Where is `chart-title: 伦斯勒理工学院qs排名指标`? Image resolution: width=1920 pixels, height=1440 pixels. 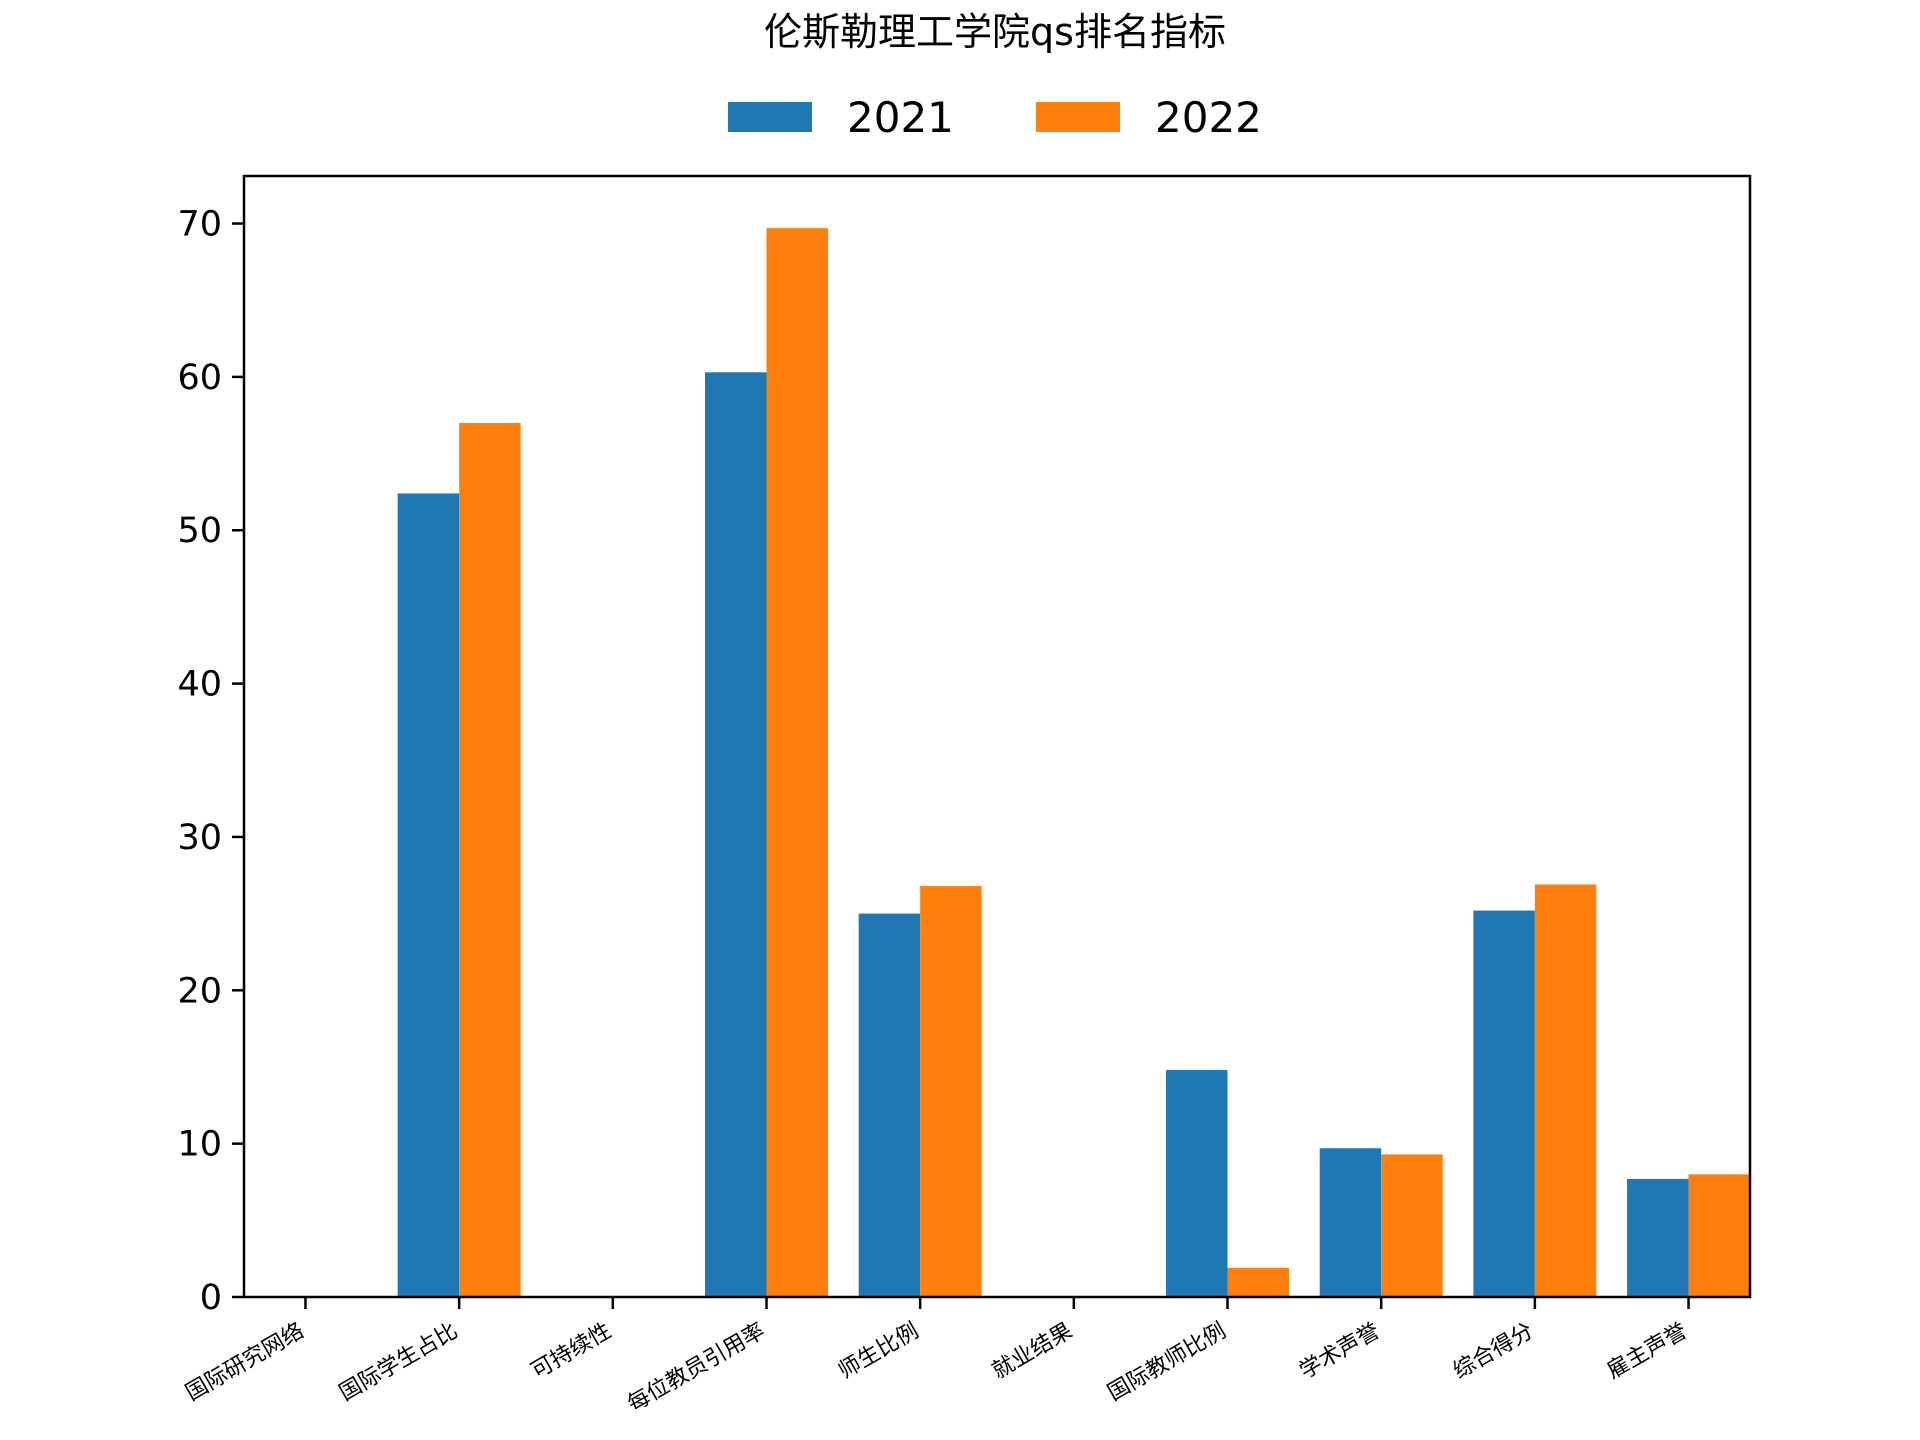 chart-title: 伦斯勒理工学院qs排名指标 is located at coordinates (995, 32).